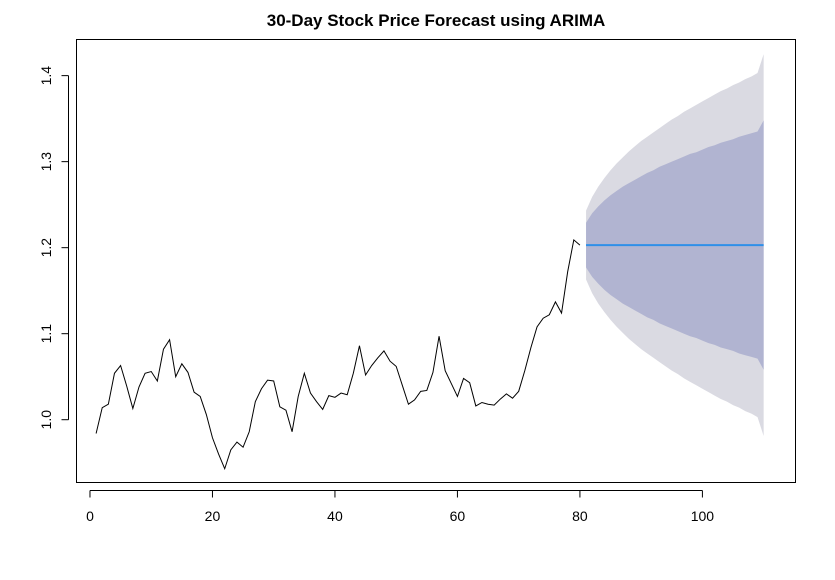 This screenshot has height=580, width=835. I want to click on y-tick-label: 1.4, so click(46, 76).